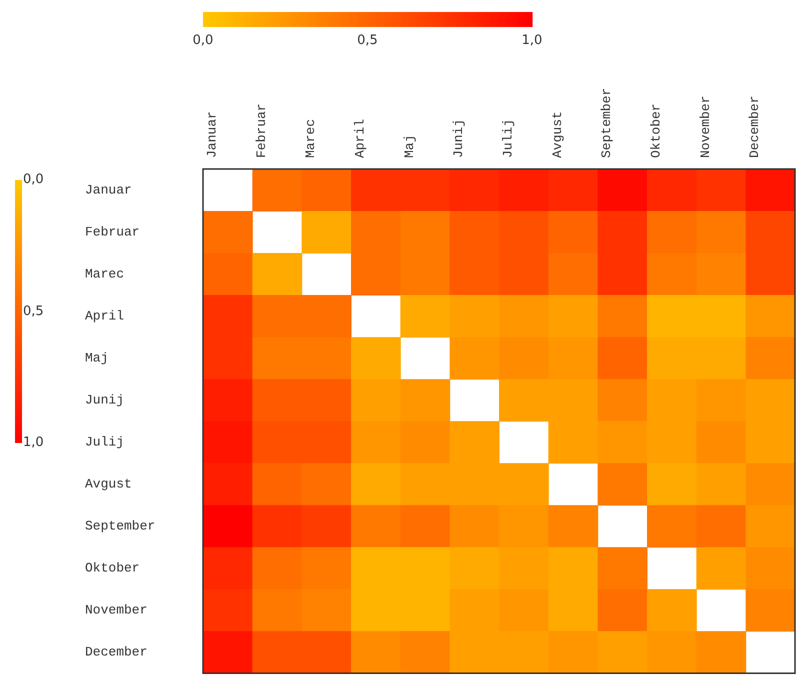  I want to click on y-tick-label: Februar, so click(112, 232).